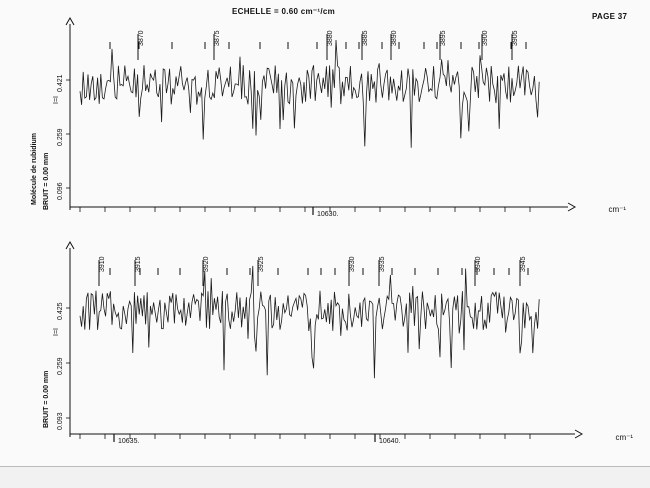  Describe the element at coordinates (478, 264) in the screenshot. I see `line-number-label: 3940` at that location.